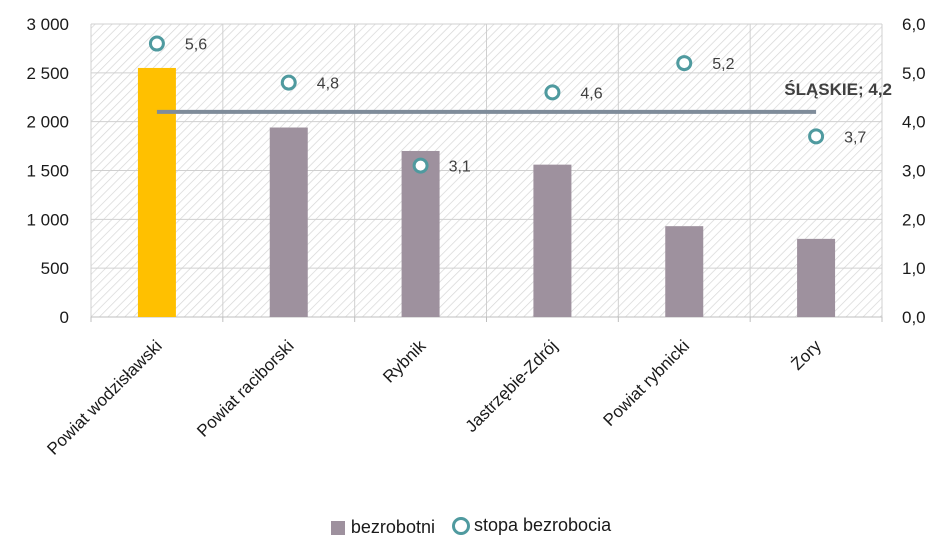  Describe the element at coordinates (55, 268) in the screenshot. I see `y-left-tick-label: 500` at that location.